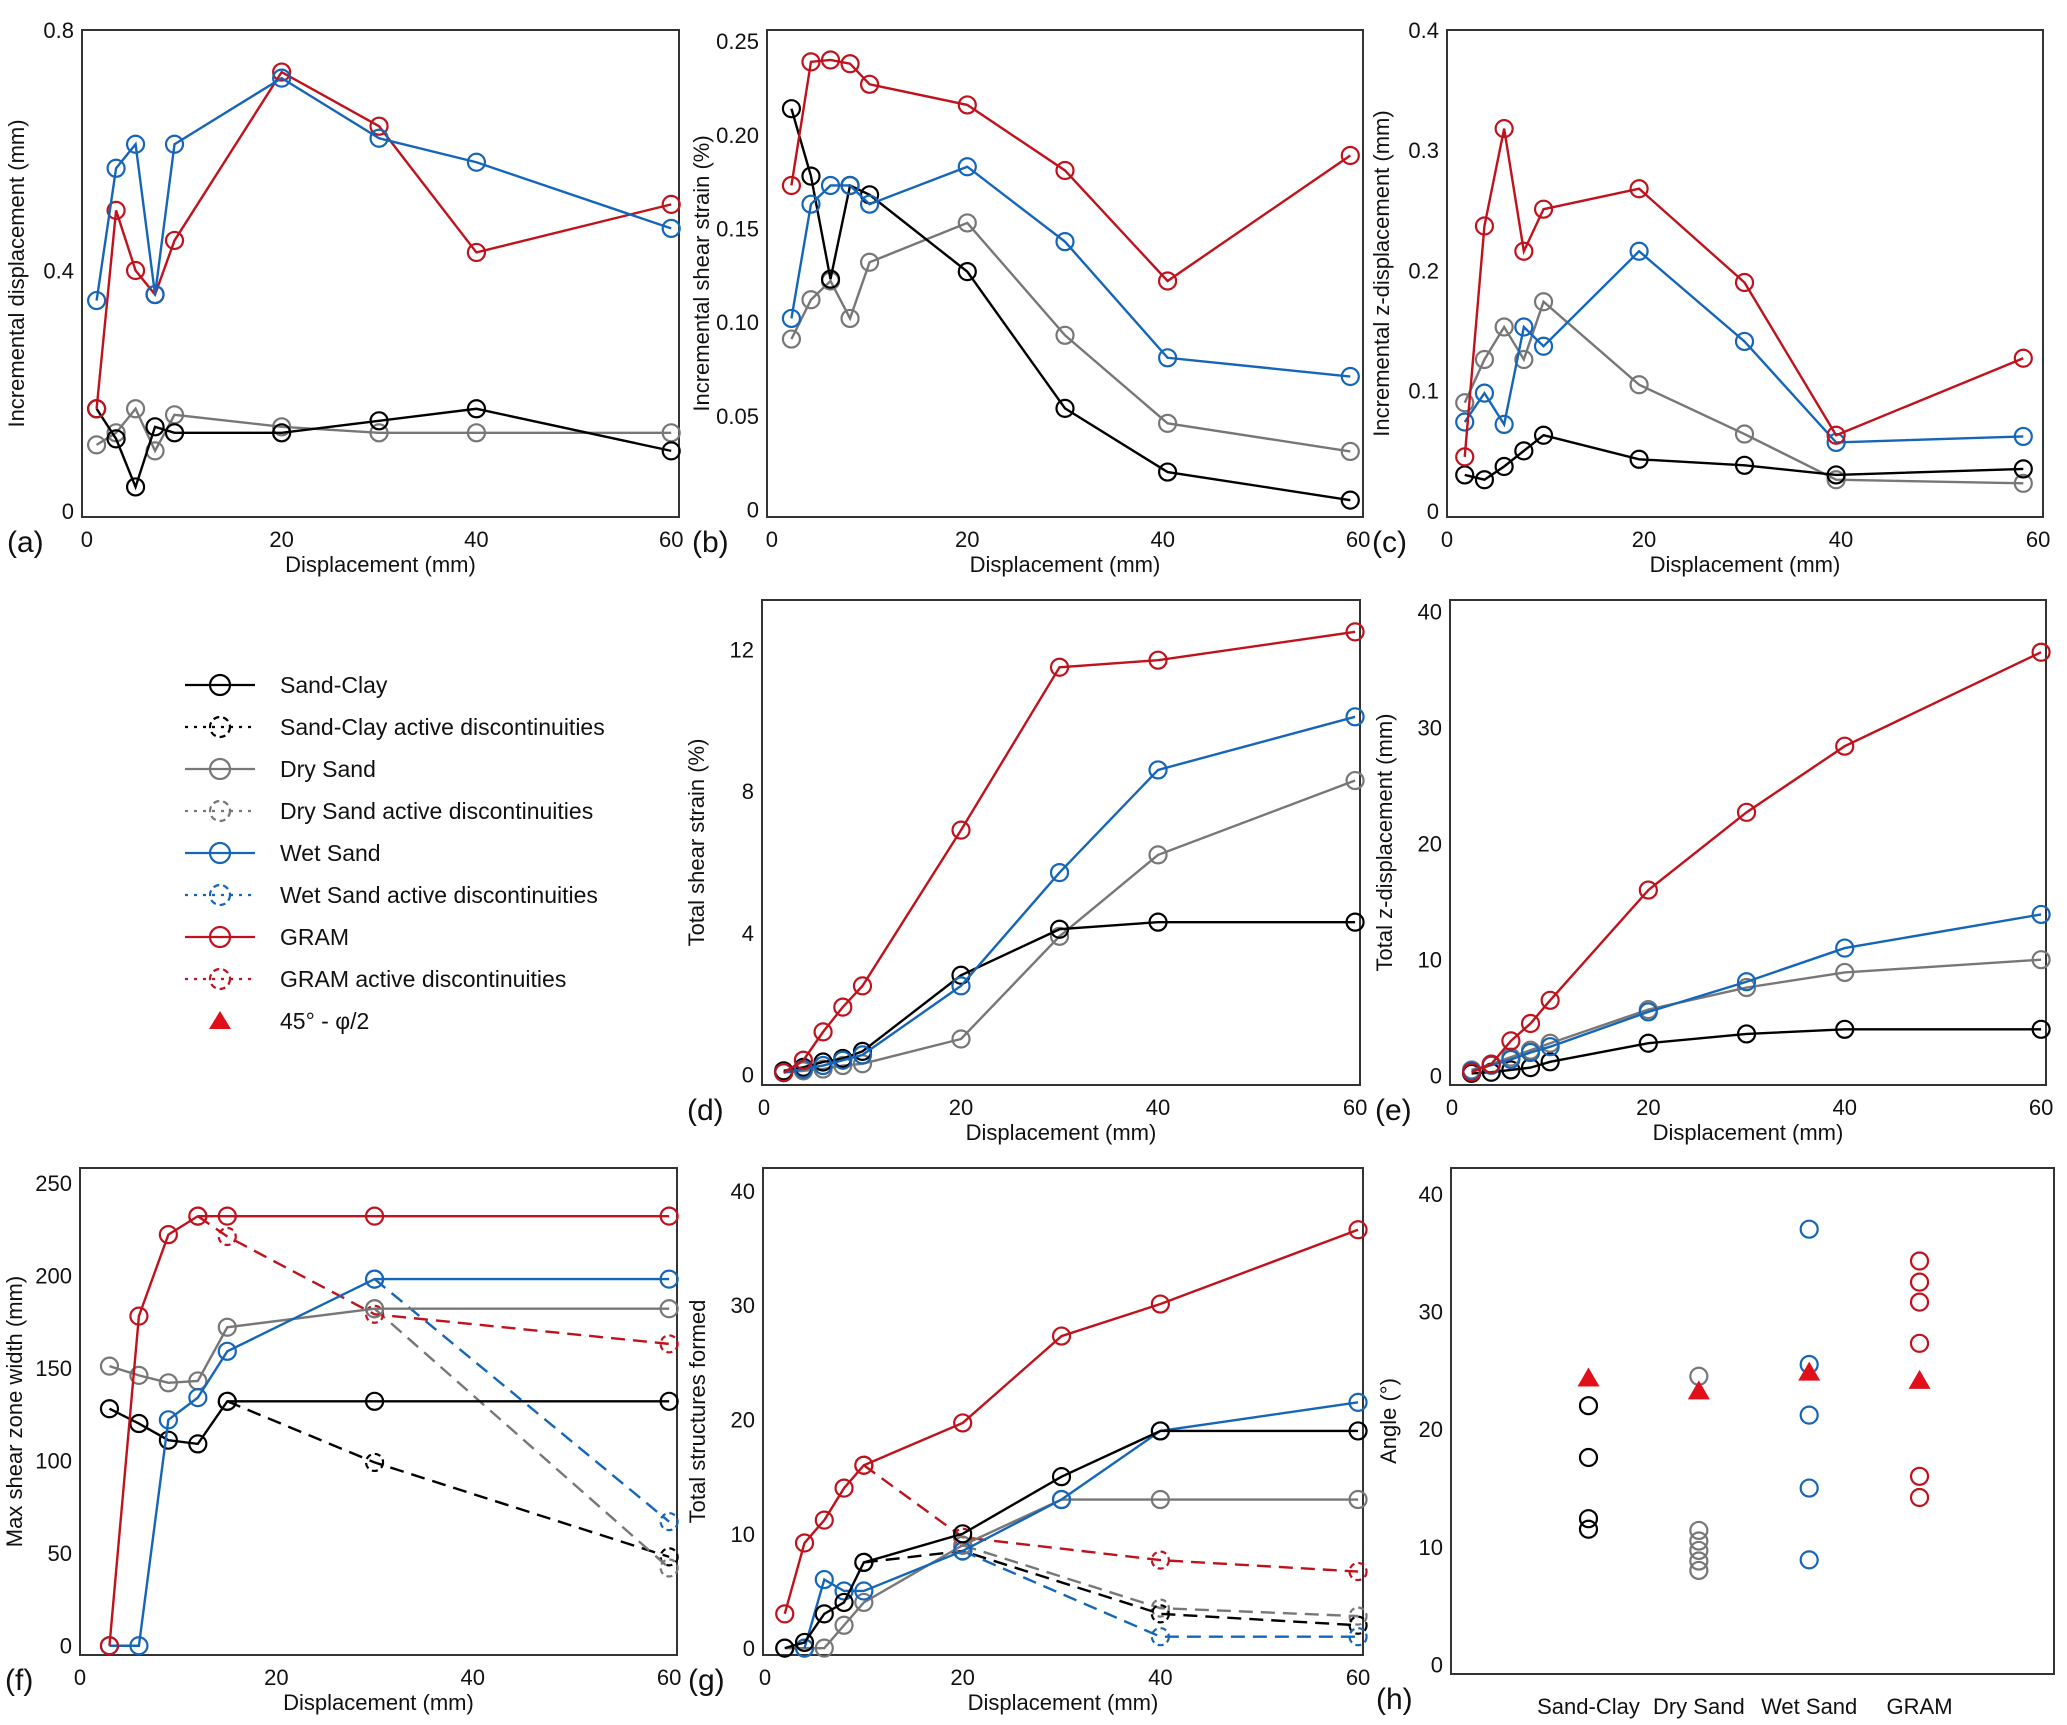 The width and height of the screenshot is (2067, 1725). What do you see at coordinates (710, 542) in the screenshot?
I see `panel-label: (b)` at bounding box center [710, 542].